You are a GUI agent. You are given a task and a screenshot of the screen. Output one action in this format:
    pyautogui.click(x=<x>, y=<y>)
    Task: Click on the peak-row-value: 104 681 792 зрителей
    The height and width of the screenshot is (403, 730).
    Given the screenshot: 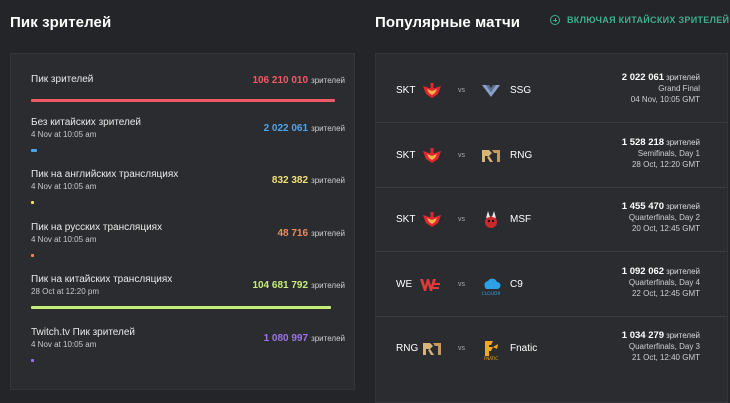 What is the action you would take?
    pyautogui.click(x=298, y=285)
    